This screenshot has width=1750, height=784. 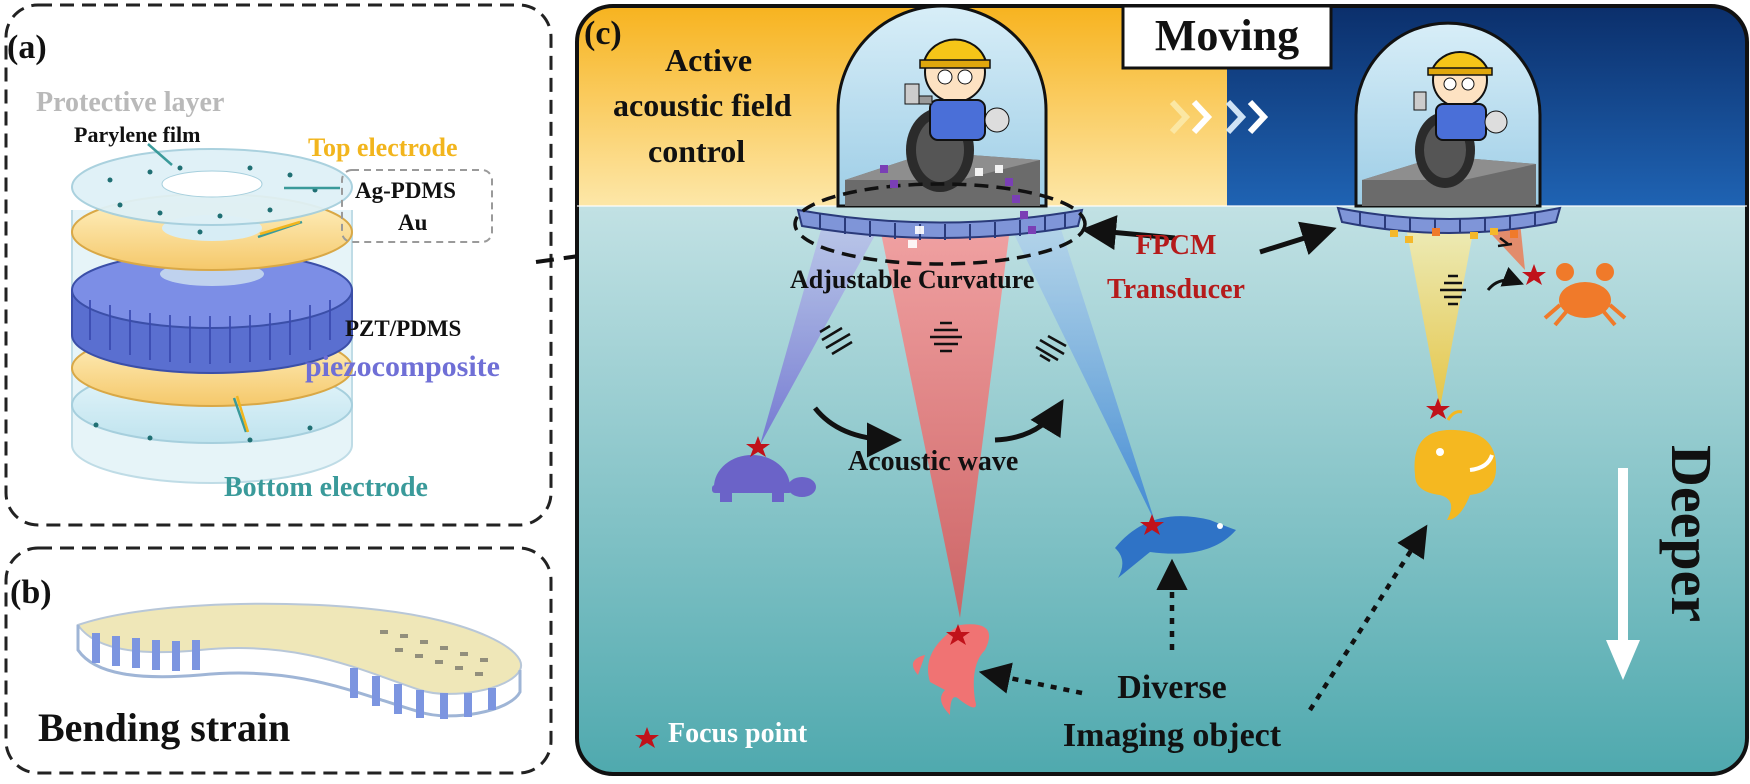 I want to click on top-electrode-label: Top electrode, so click(x=383, y=147).